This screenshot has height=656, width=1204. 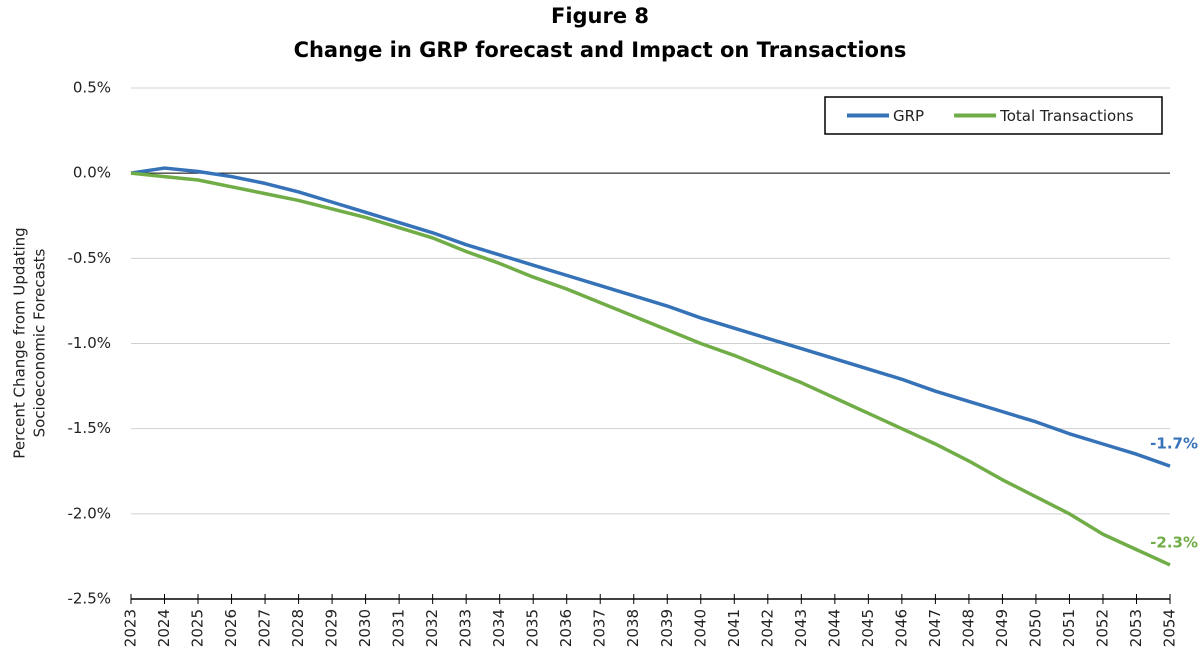 What do you see at coordinates (667, 628) in the screenshot?
I see `x-tick-label: 2039` at bounding box center [667, 628].